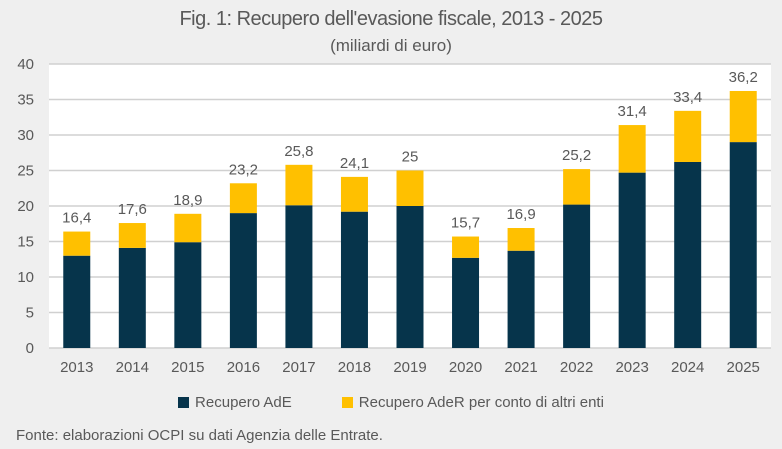 Image resolution: width=782 pixels, height=449 pixels. What do you see at coordinates (25, 277) in the screenshot?
I see `y-tick-label: 10` at bounding box center [25, 277].